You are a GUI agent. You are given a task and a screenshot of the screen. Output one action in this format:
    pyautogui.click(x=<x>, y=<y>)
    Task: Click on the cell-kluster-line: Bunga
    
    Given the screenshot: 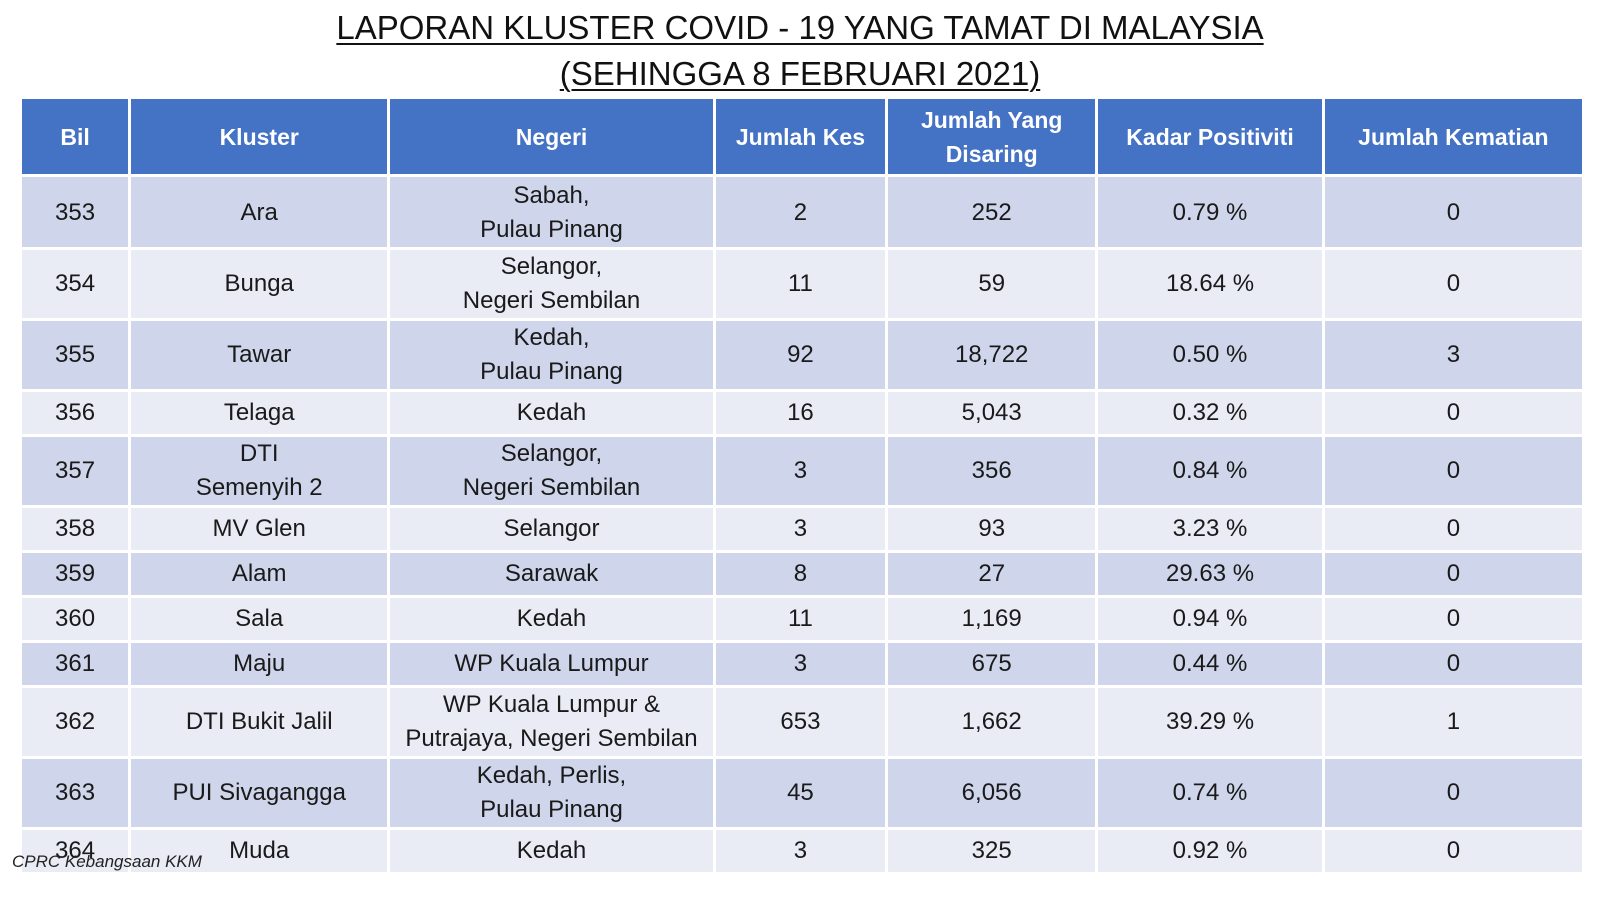 What is the action you would take?
    pyautogui.click(x=259, y=283)
    